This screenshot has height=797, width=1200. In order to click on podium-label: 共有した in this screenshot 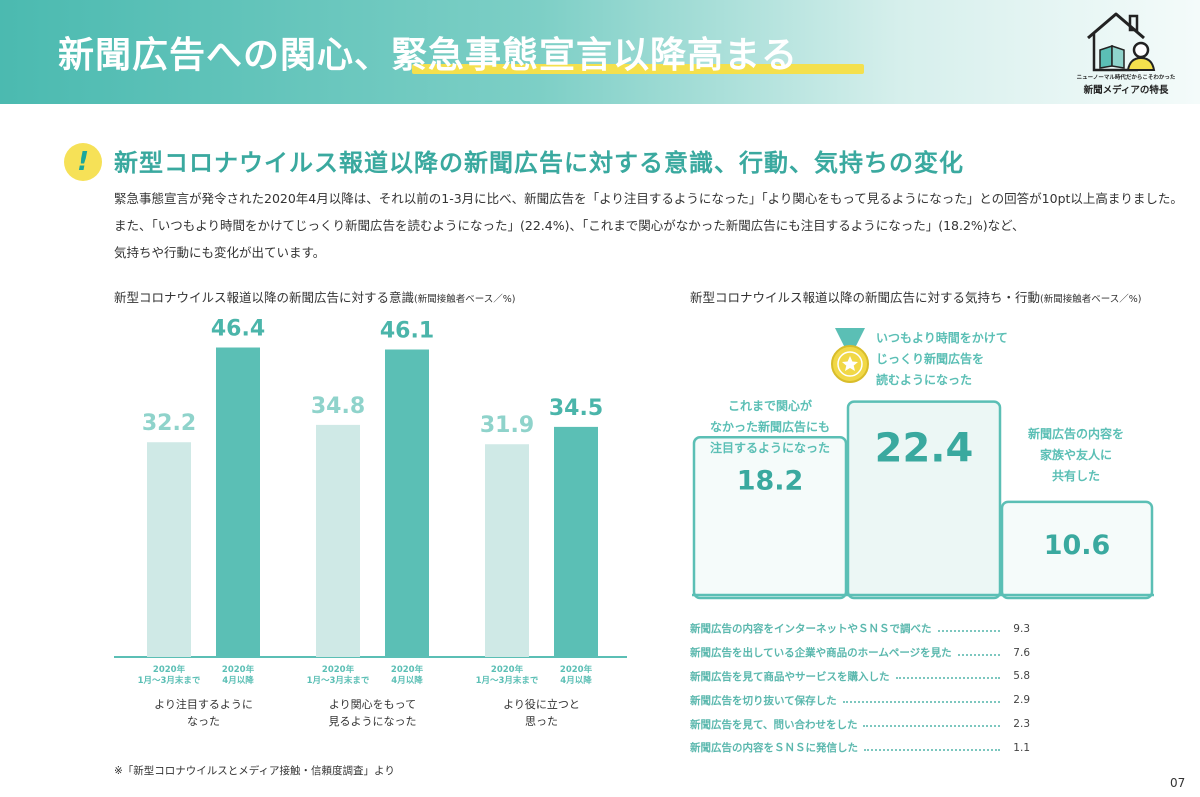, I will do `click(1076, 475)`.